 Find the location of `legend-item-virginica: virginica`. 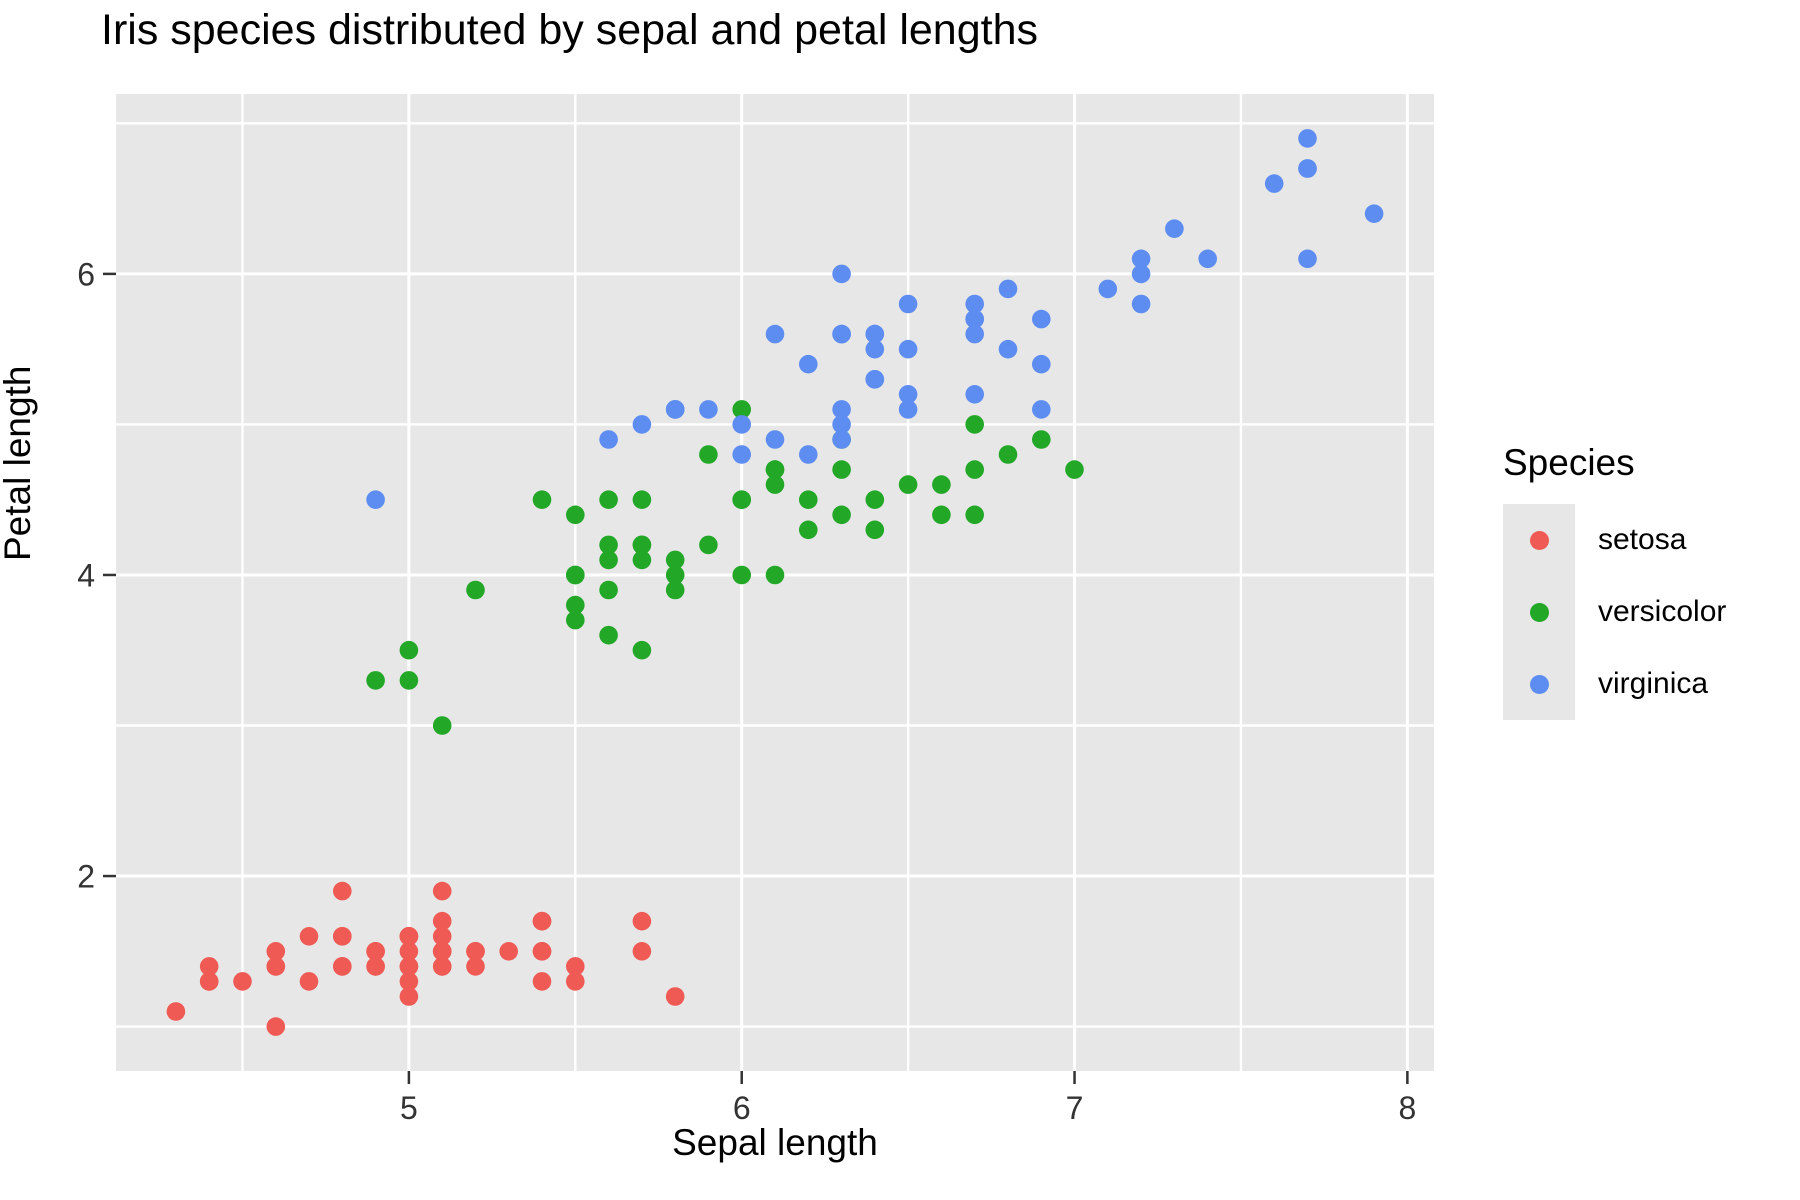

legend-item-virginica: virginica is located at coordinates (1614, 684).